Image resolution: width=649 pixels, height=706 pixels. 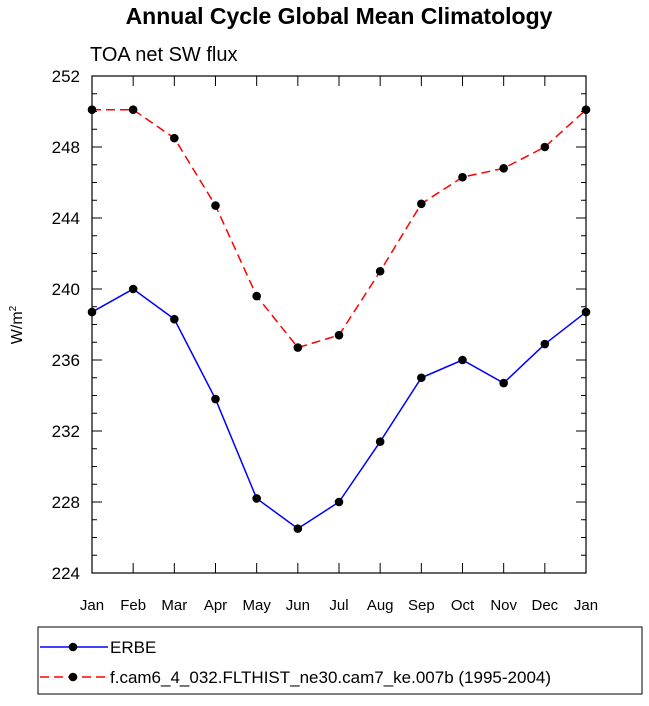 I want to click on x-tick-label: Aug, so click(x=380, y=605).